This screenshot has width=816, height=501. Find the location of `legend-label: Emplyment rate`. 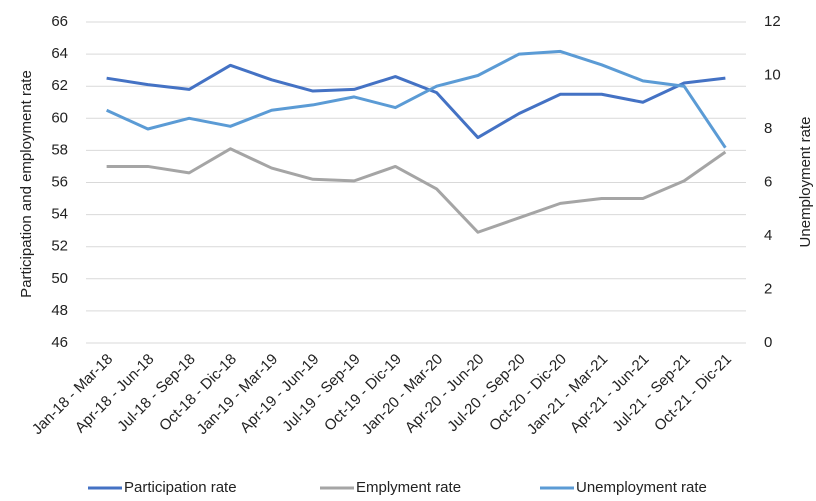

legend-label: Emplyment rate is located at coordinates (408, 487).